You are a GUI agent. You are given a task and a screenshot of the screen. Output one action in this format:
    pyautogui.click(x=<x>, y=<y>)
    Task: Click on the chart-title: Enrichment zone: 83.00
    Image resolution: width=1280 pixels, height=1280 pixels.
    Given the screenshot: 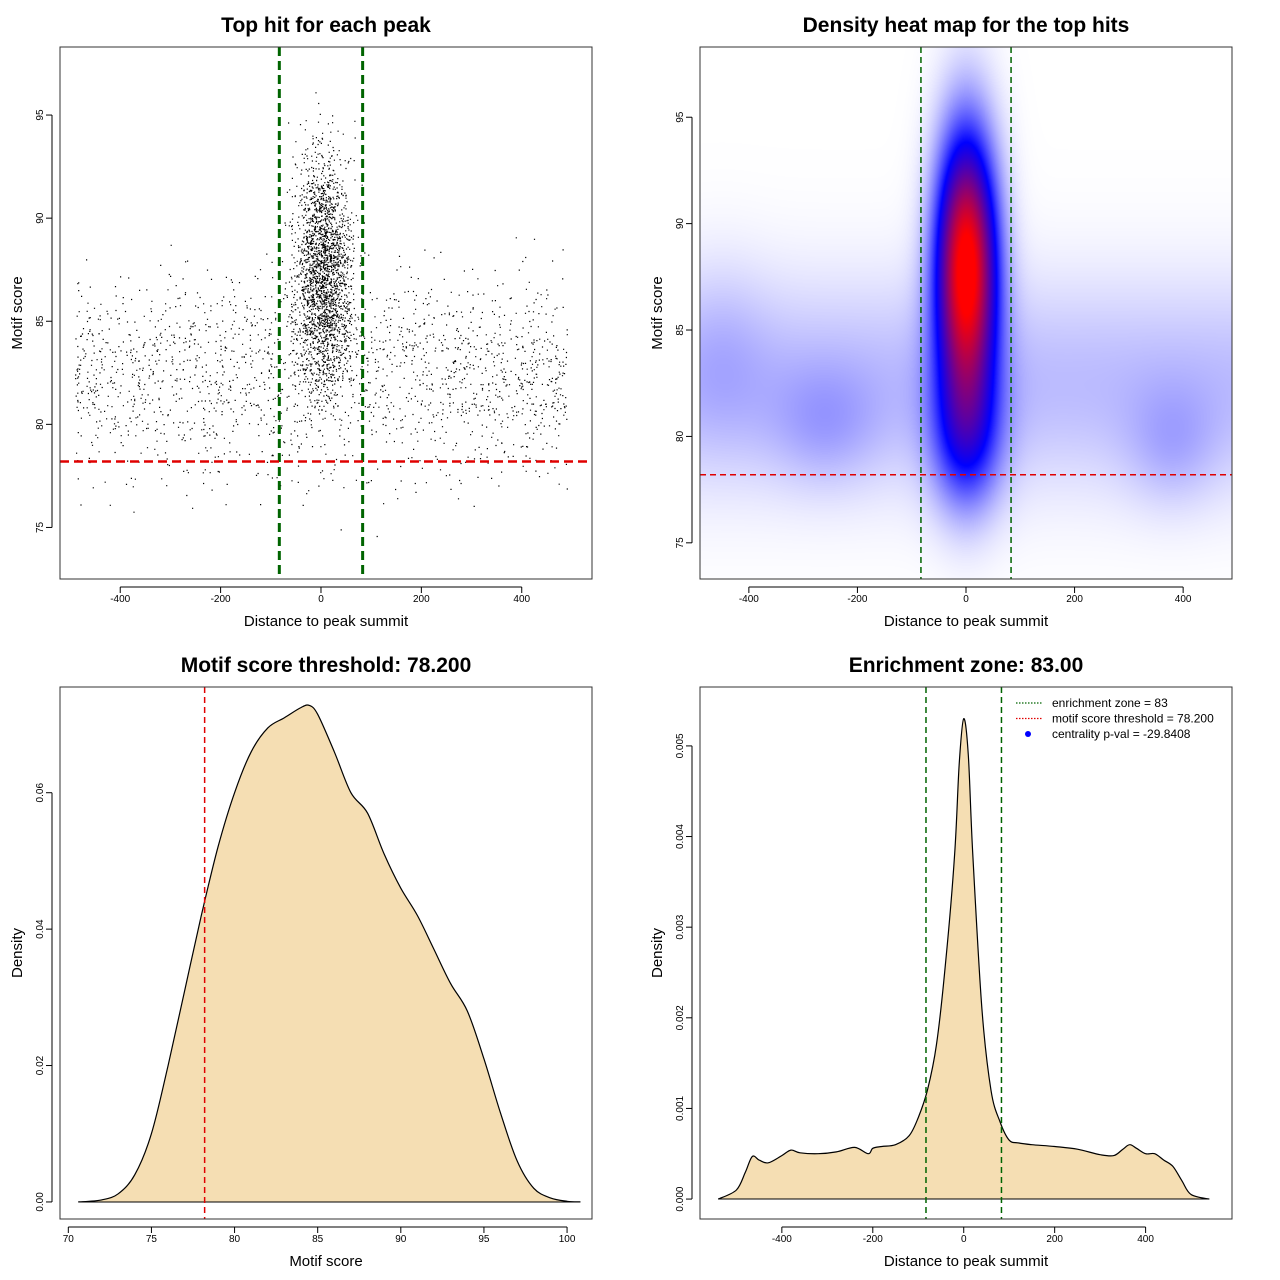 What is the action you would take?
    pyautogui.click(x=966, y=665)
    